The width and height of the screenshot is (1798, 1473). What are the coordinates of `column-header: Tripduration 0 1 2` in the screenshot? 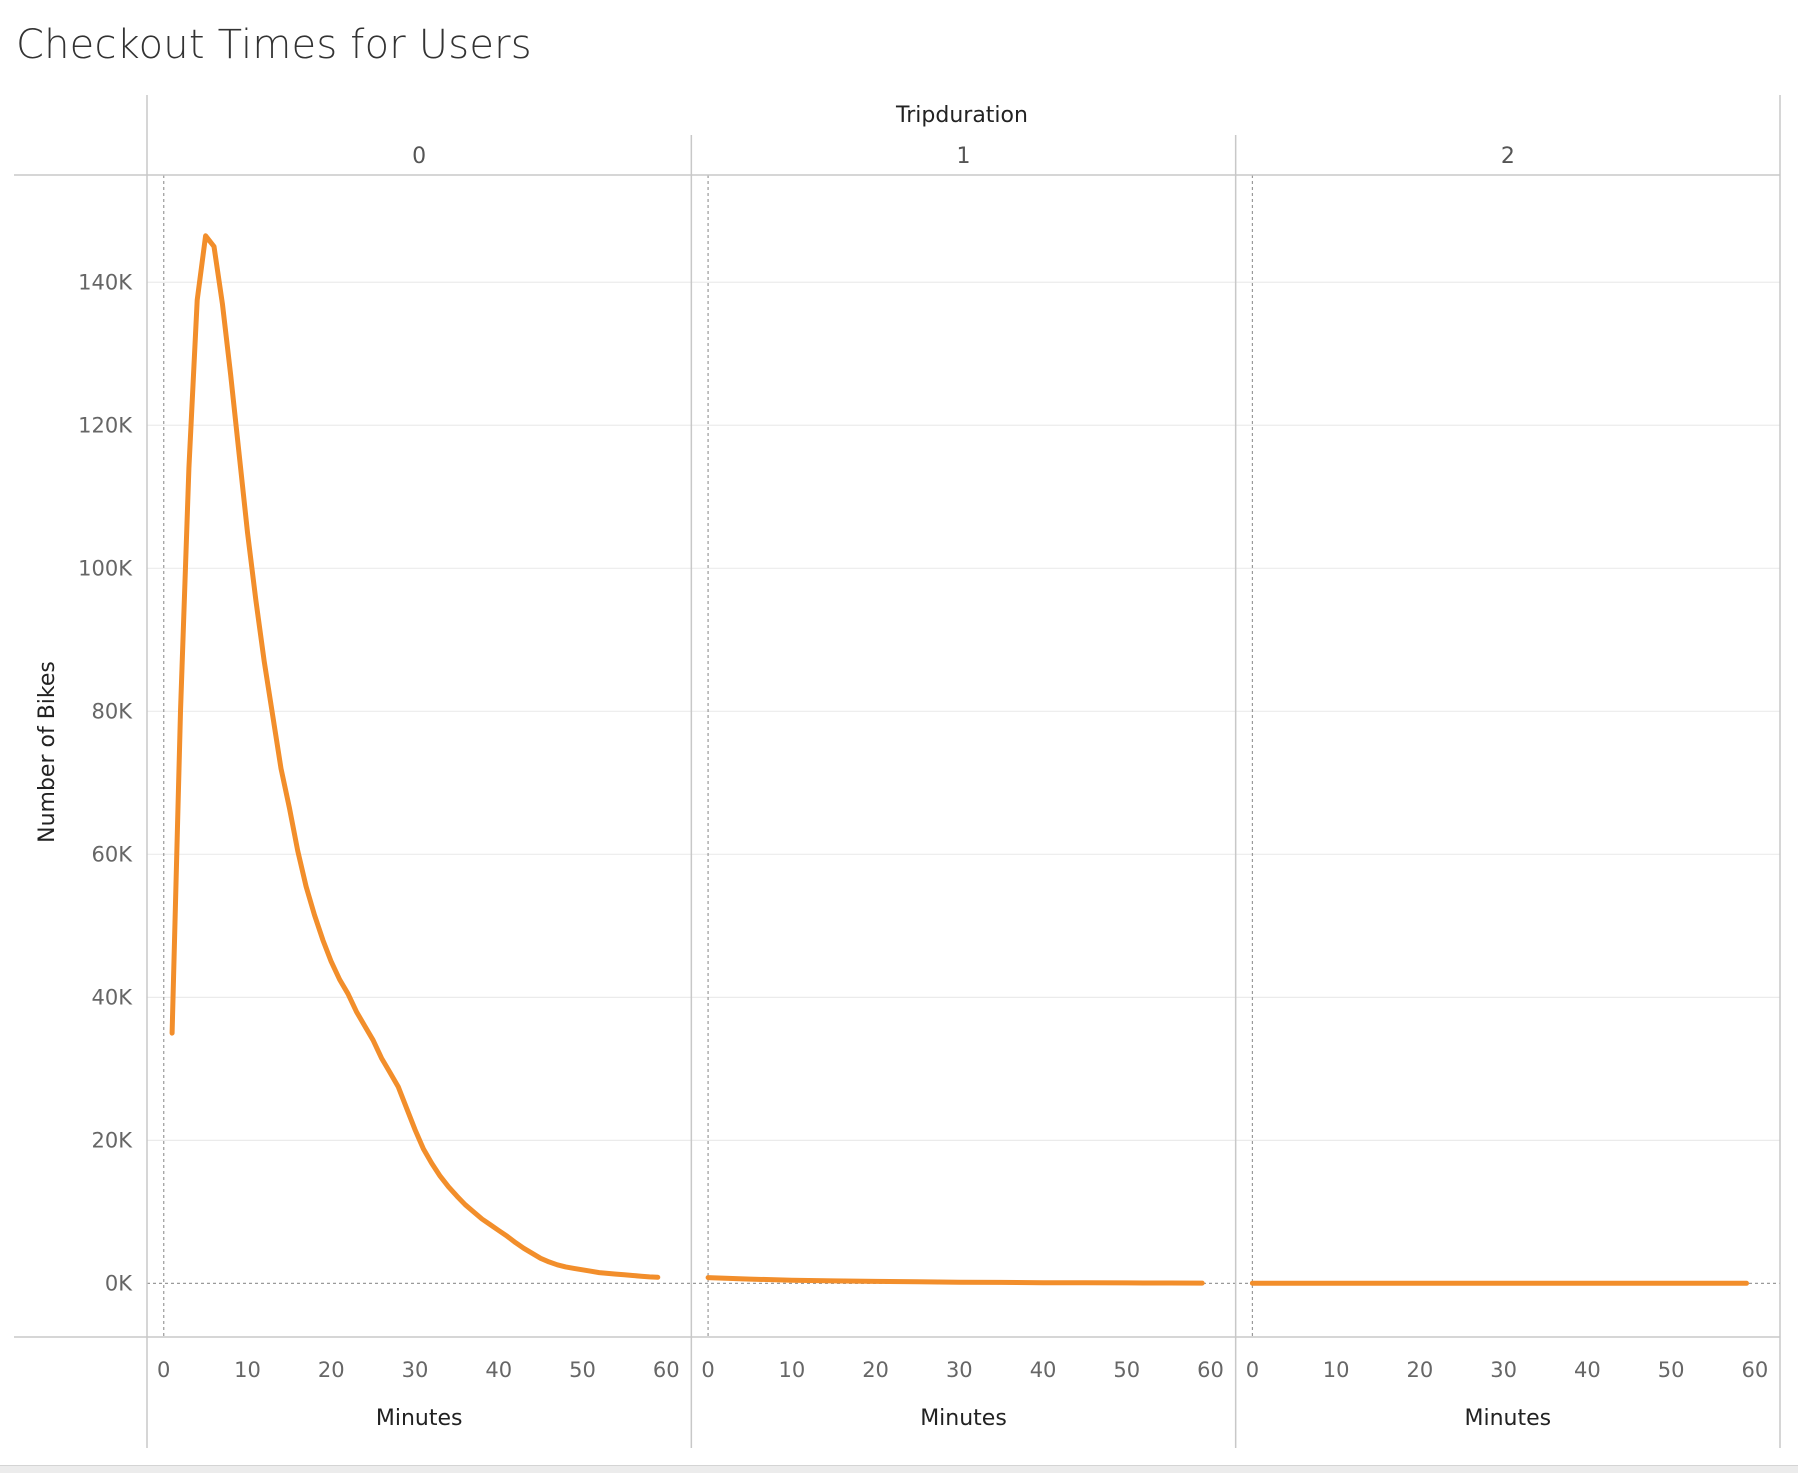 It's located at (963, 136).